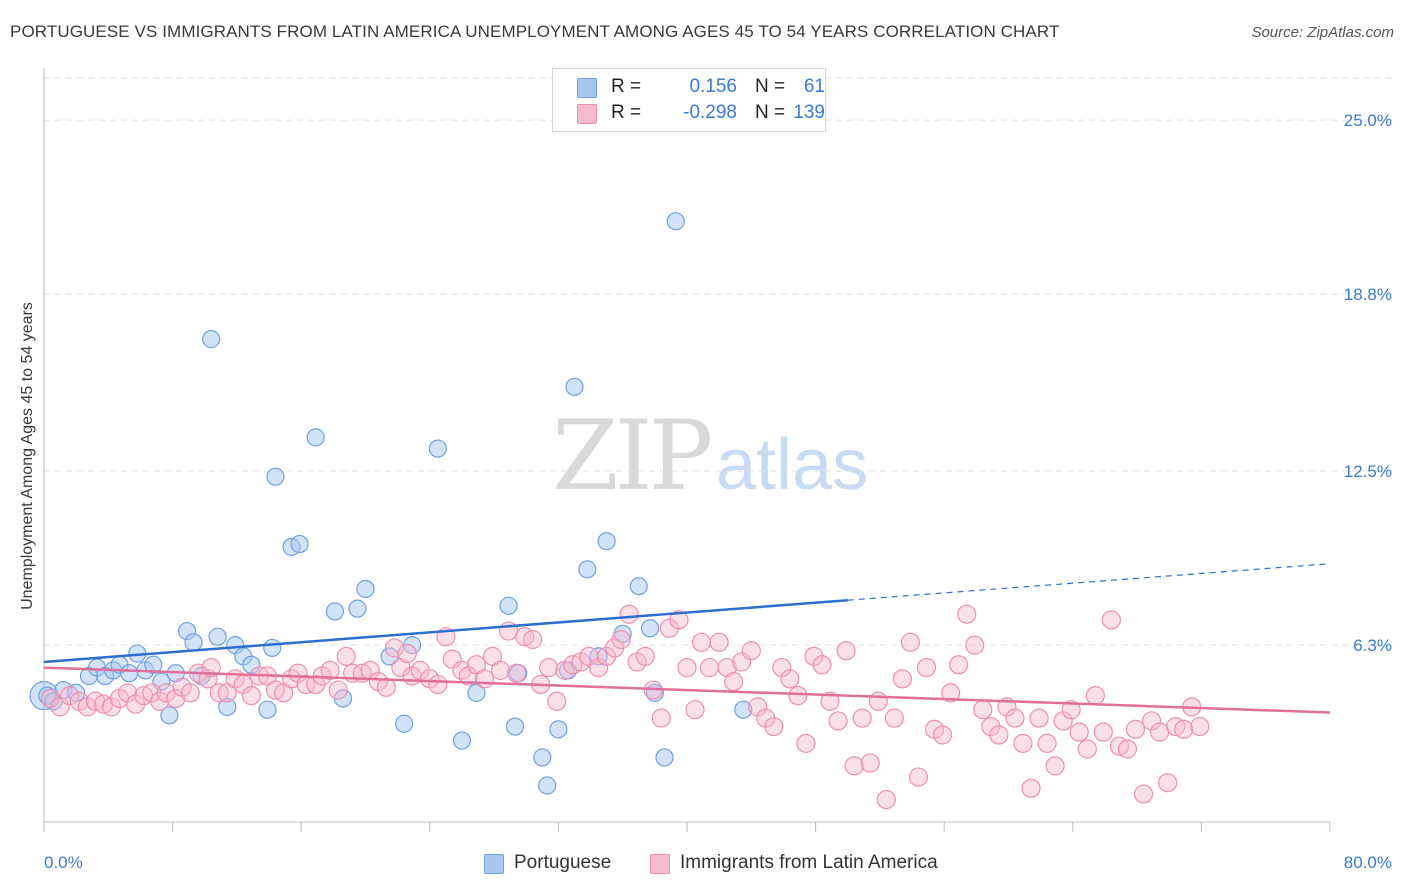 The image size is (1406, 892). I want to click on y-tick-label: 18.8%, so click(1368, 294).